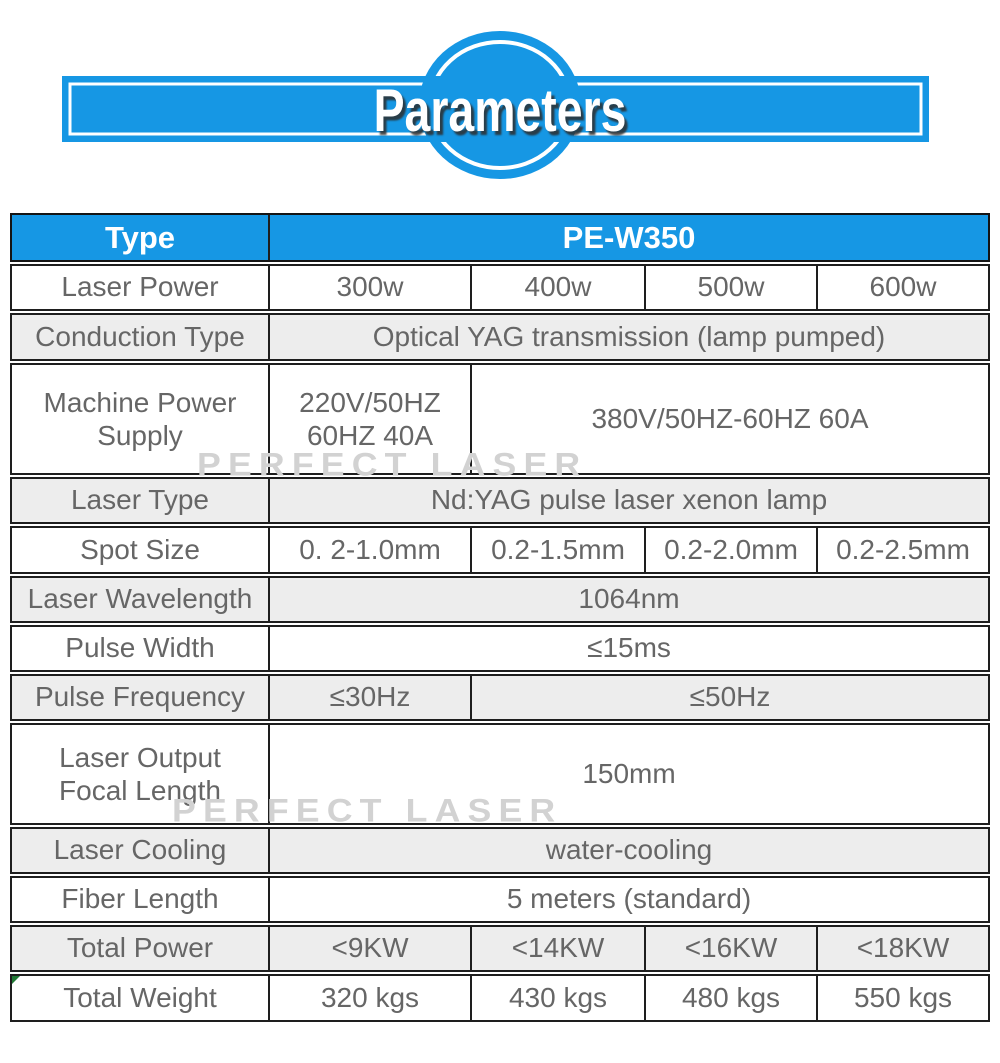 The image size is (1000, 1063). Describe the element at coordinates (902, 948) in the screenshot. I see `cell-value: <18KW` at that location.